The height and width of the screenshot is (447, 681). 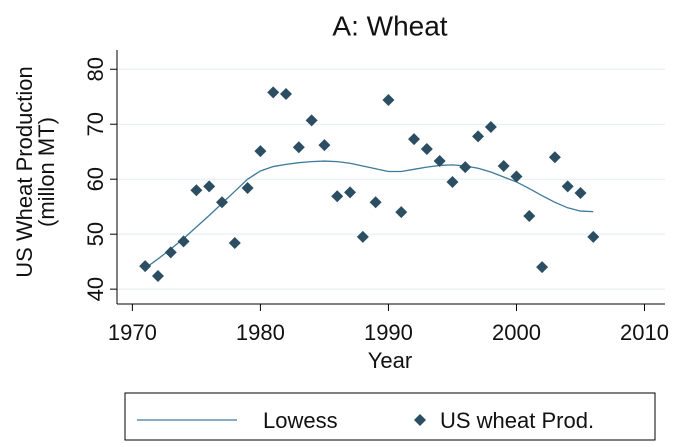 I want to click on x-tick-label: 1980, so click(x=260, y=332).